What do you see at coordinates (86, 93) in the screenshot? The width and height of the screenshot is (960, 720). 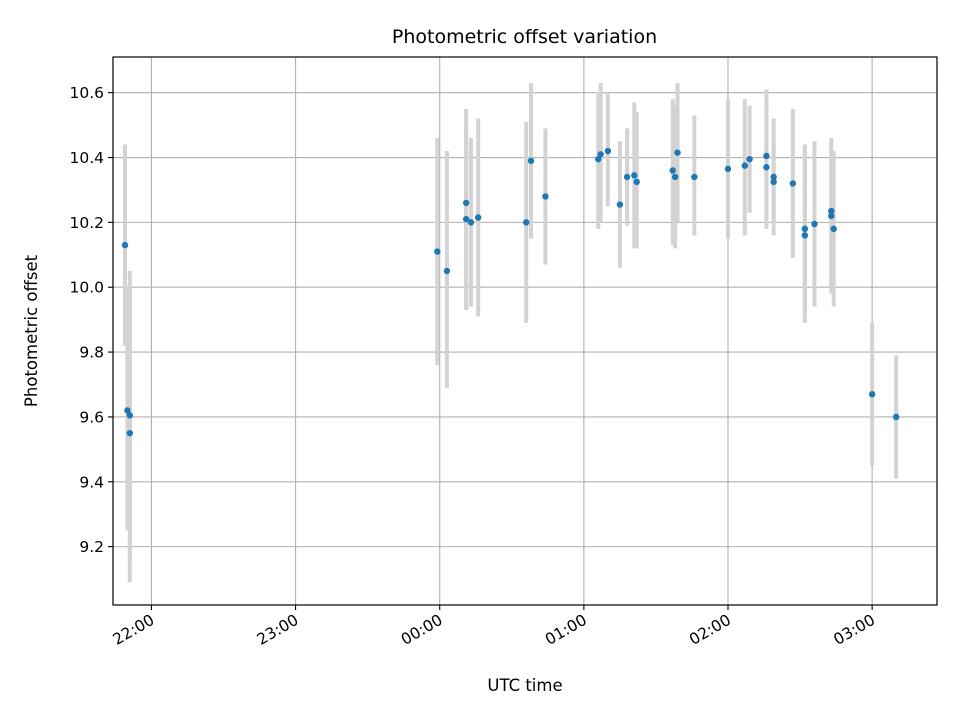 I see `y-tick-label: 10.6` at bounding box center [86, 93].